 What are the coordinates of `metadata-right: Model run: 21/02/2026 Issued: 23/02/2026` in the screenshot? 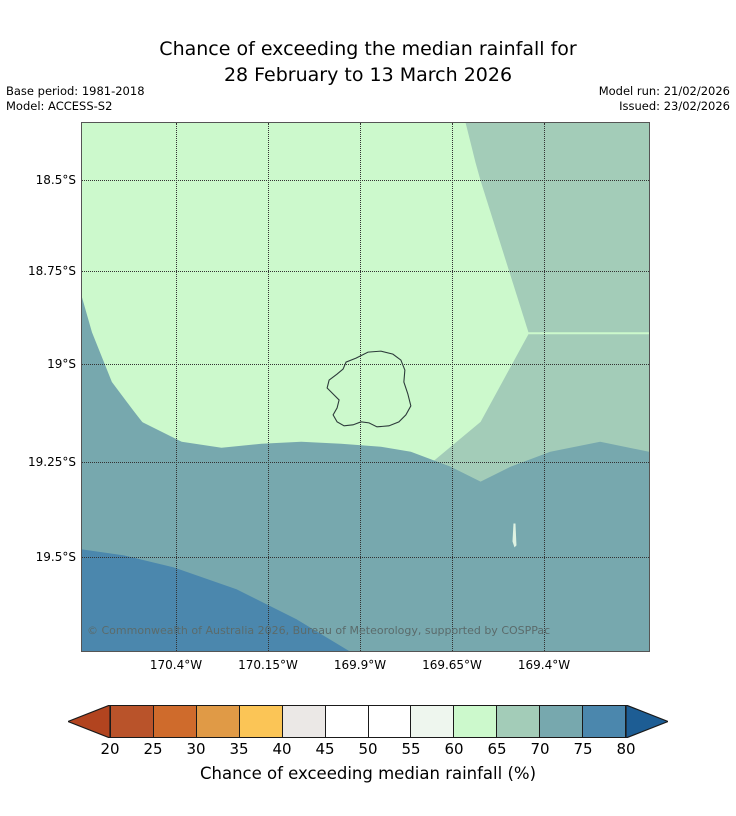 It's located at (664, 99).